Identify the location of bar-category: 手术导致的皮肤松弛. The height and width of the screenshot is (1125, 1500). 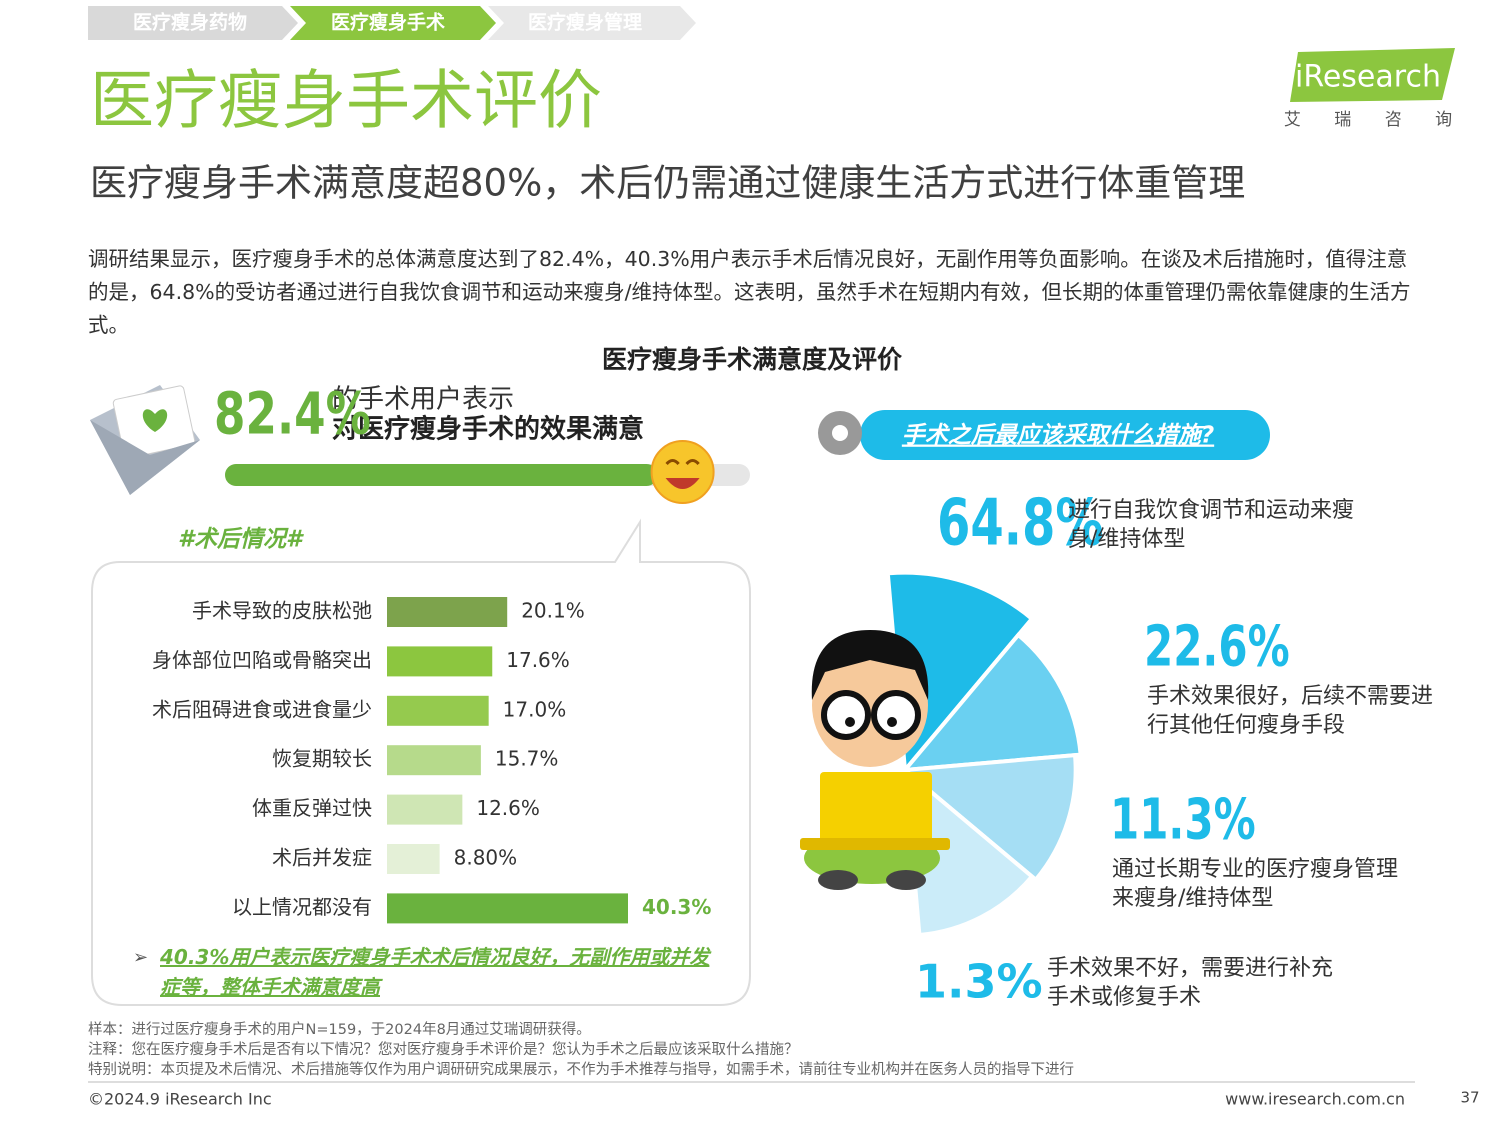
(282, 611).